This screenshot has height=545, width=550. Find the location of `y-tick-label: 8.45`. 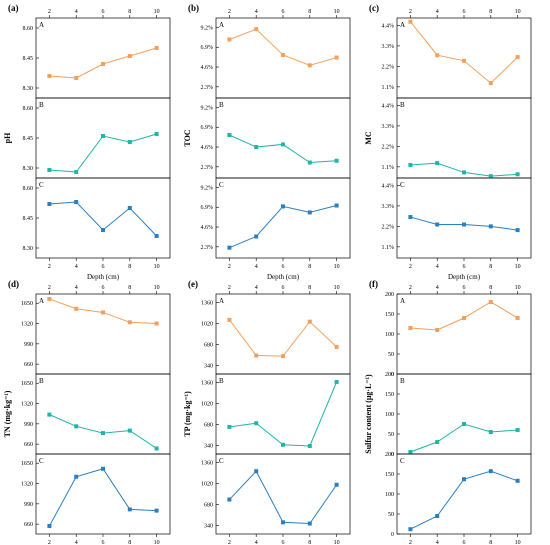

y-tick-label: 8.45 is located at coordinates (28, 59).